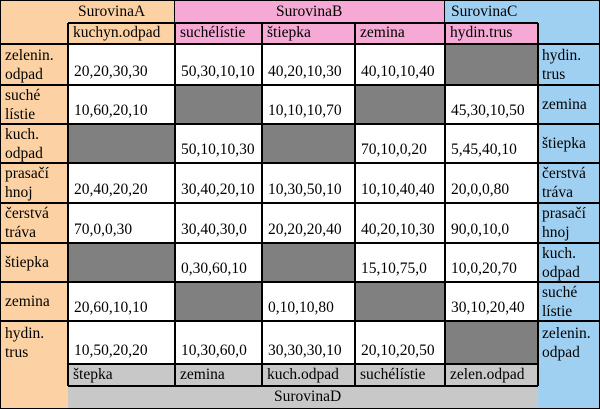 The width and height of the screenshot is (600, 409). Describe the element at coordinates (305, 110) in the screenshot. I see `cell-value: 10,10,10,70` at that location.